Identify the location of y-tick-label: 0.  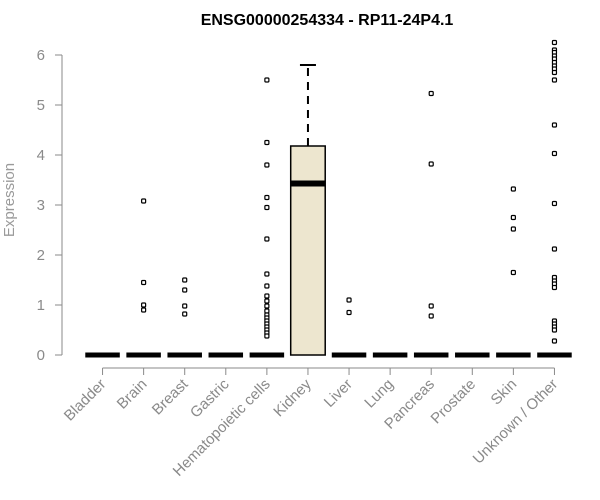
(41, 355).